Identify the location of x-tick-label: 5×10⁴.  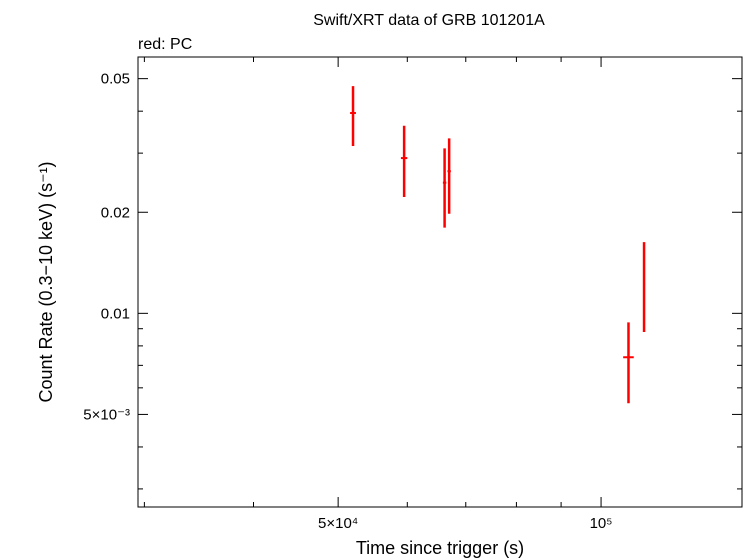
(338, 523).